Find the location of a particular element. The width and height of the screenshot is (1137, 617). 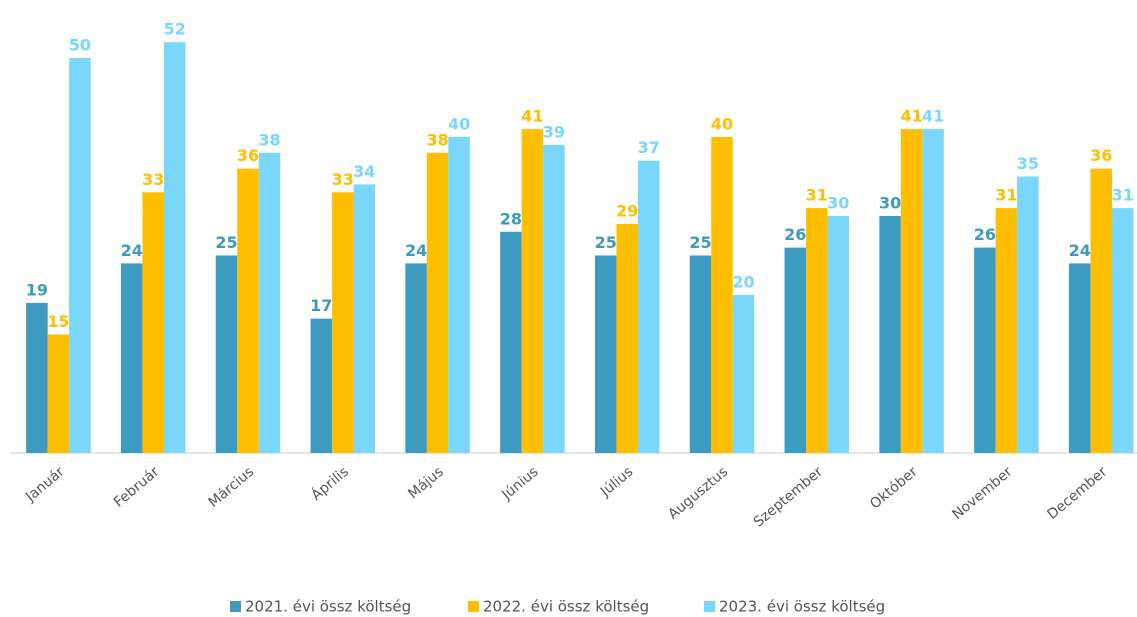

x-tick-label: Április is located at coordinates (330, 483).